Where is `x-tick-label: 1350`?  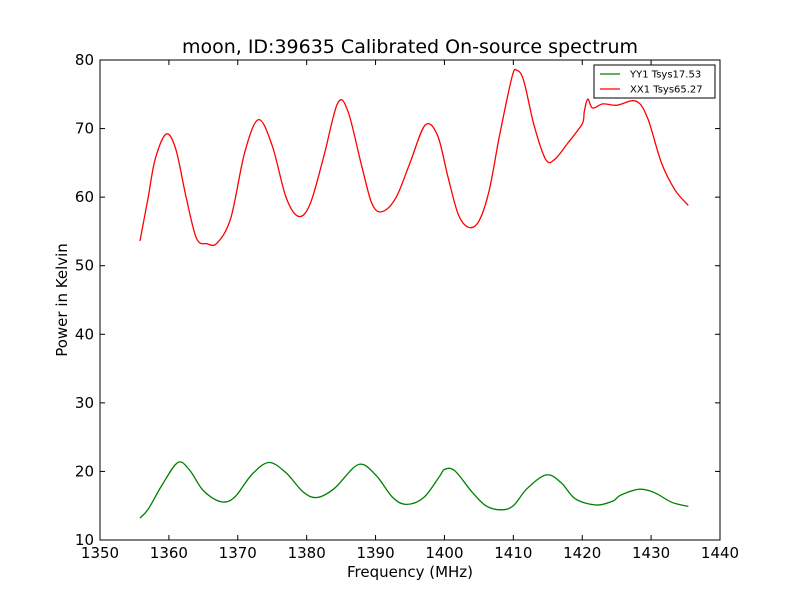 x-tick-label: 1350 is located at coordinates (100, 553).